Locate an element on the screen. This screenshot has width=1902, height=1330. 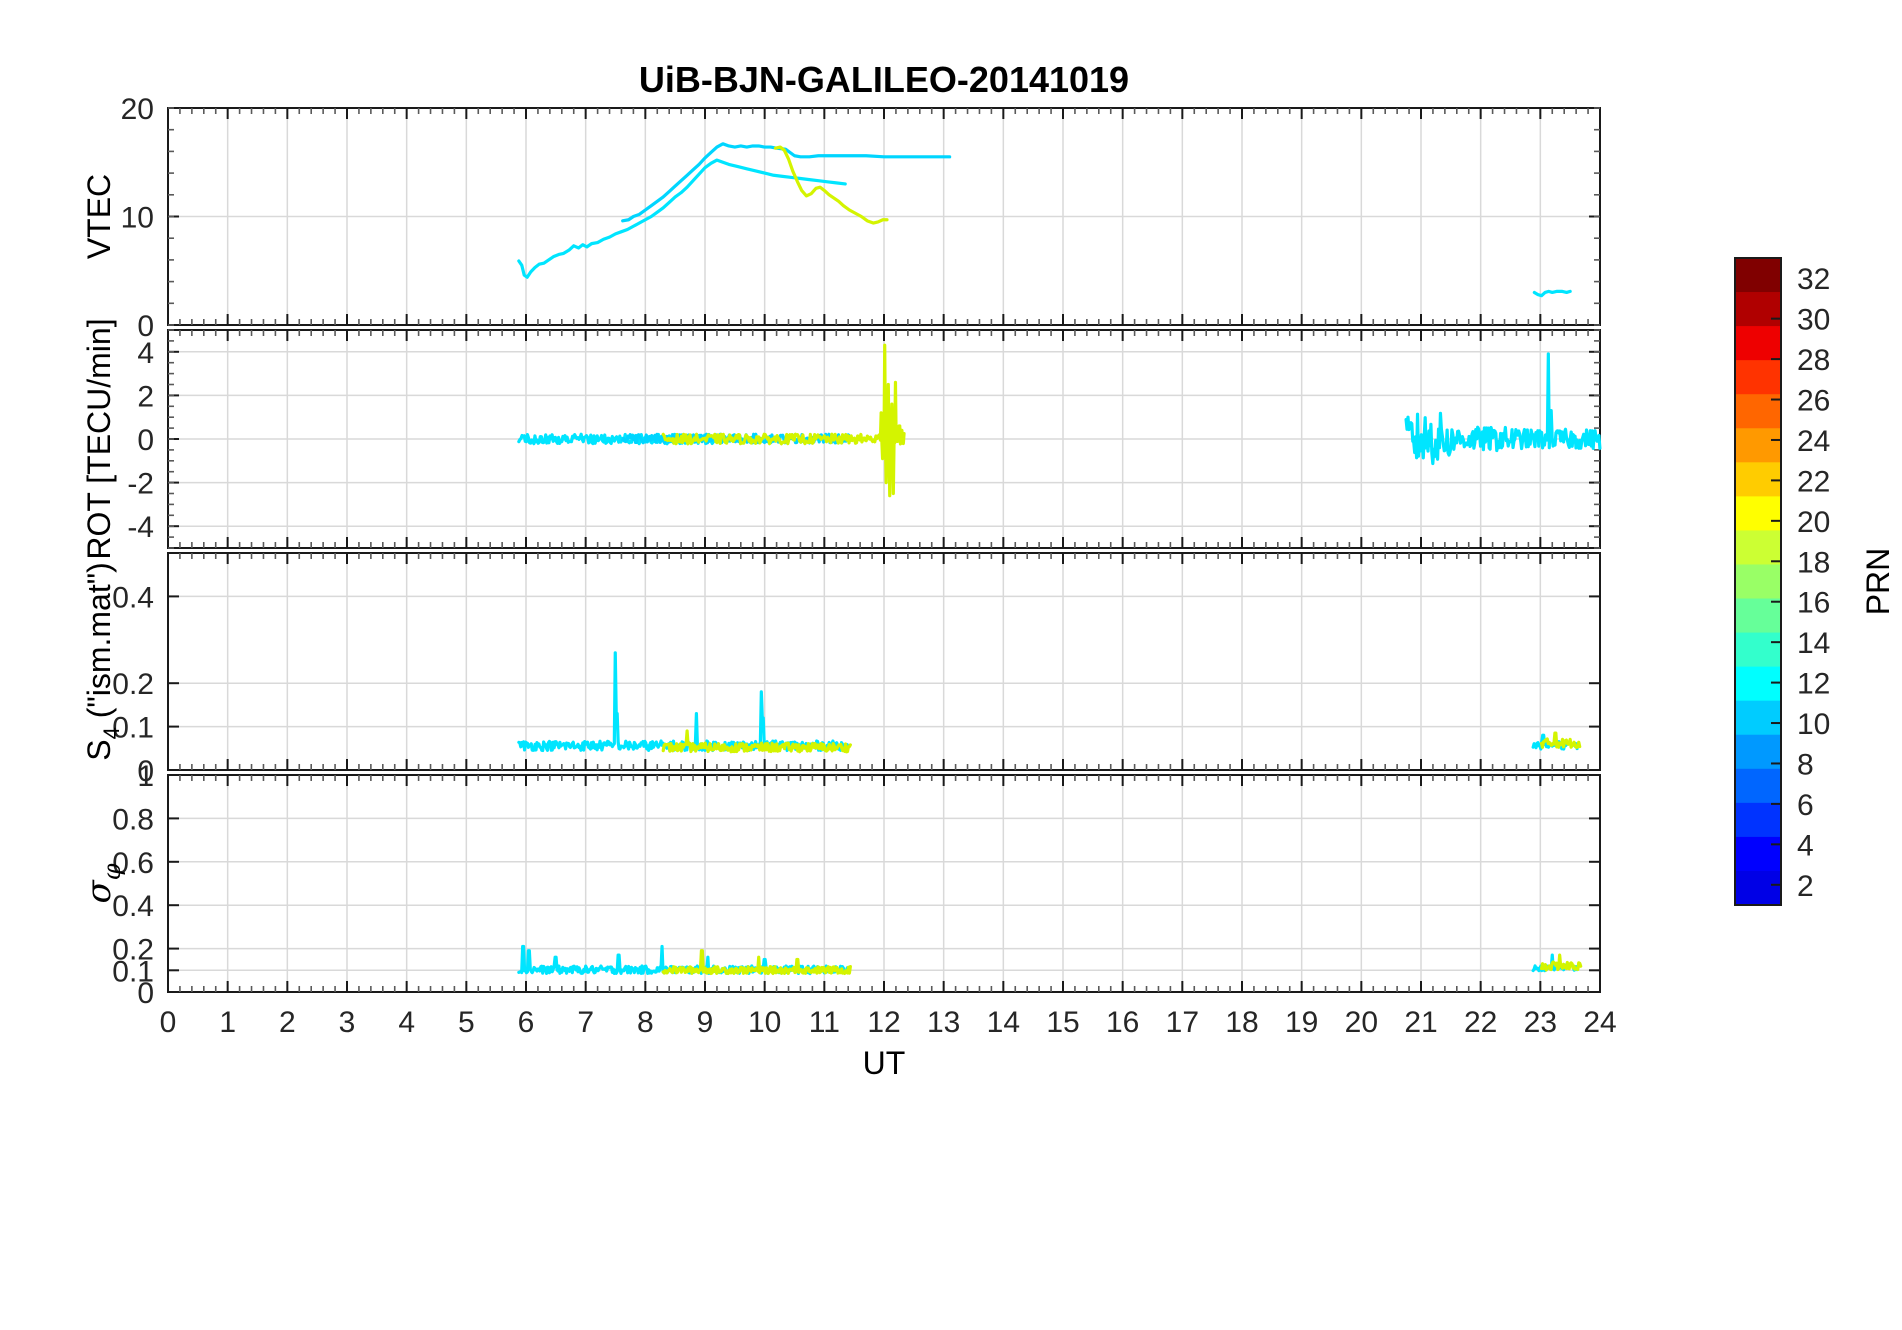
x-axis-label: UT is located at coordinates (884, 1063).